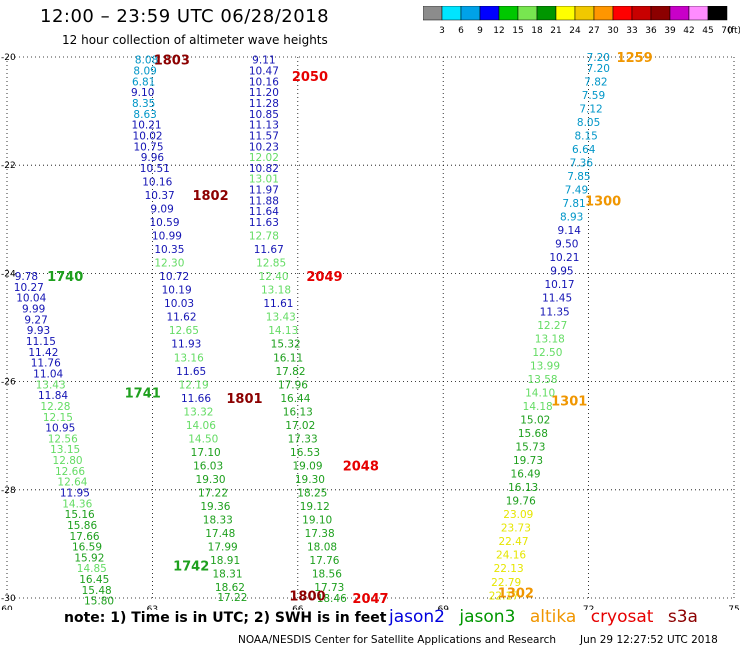 The image size is (740, 650). Describe the element at coordinates (417, 617) in the screenshot. I see `legend-jason2: jason2` at that location.